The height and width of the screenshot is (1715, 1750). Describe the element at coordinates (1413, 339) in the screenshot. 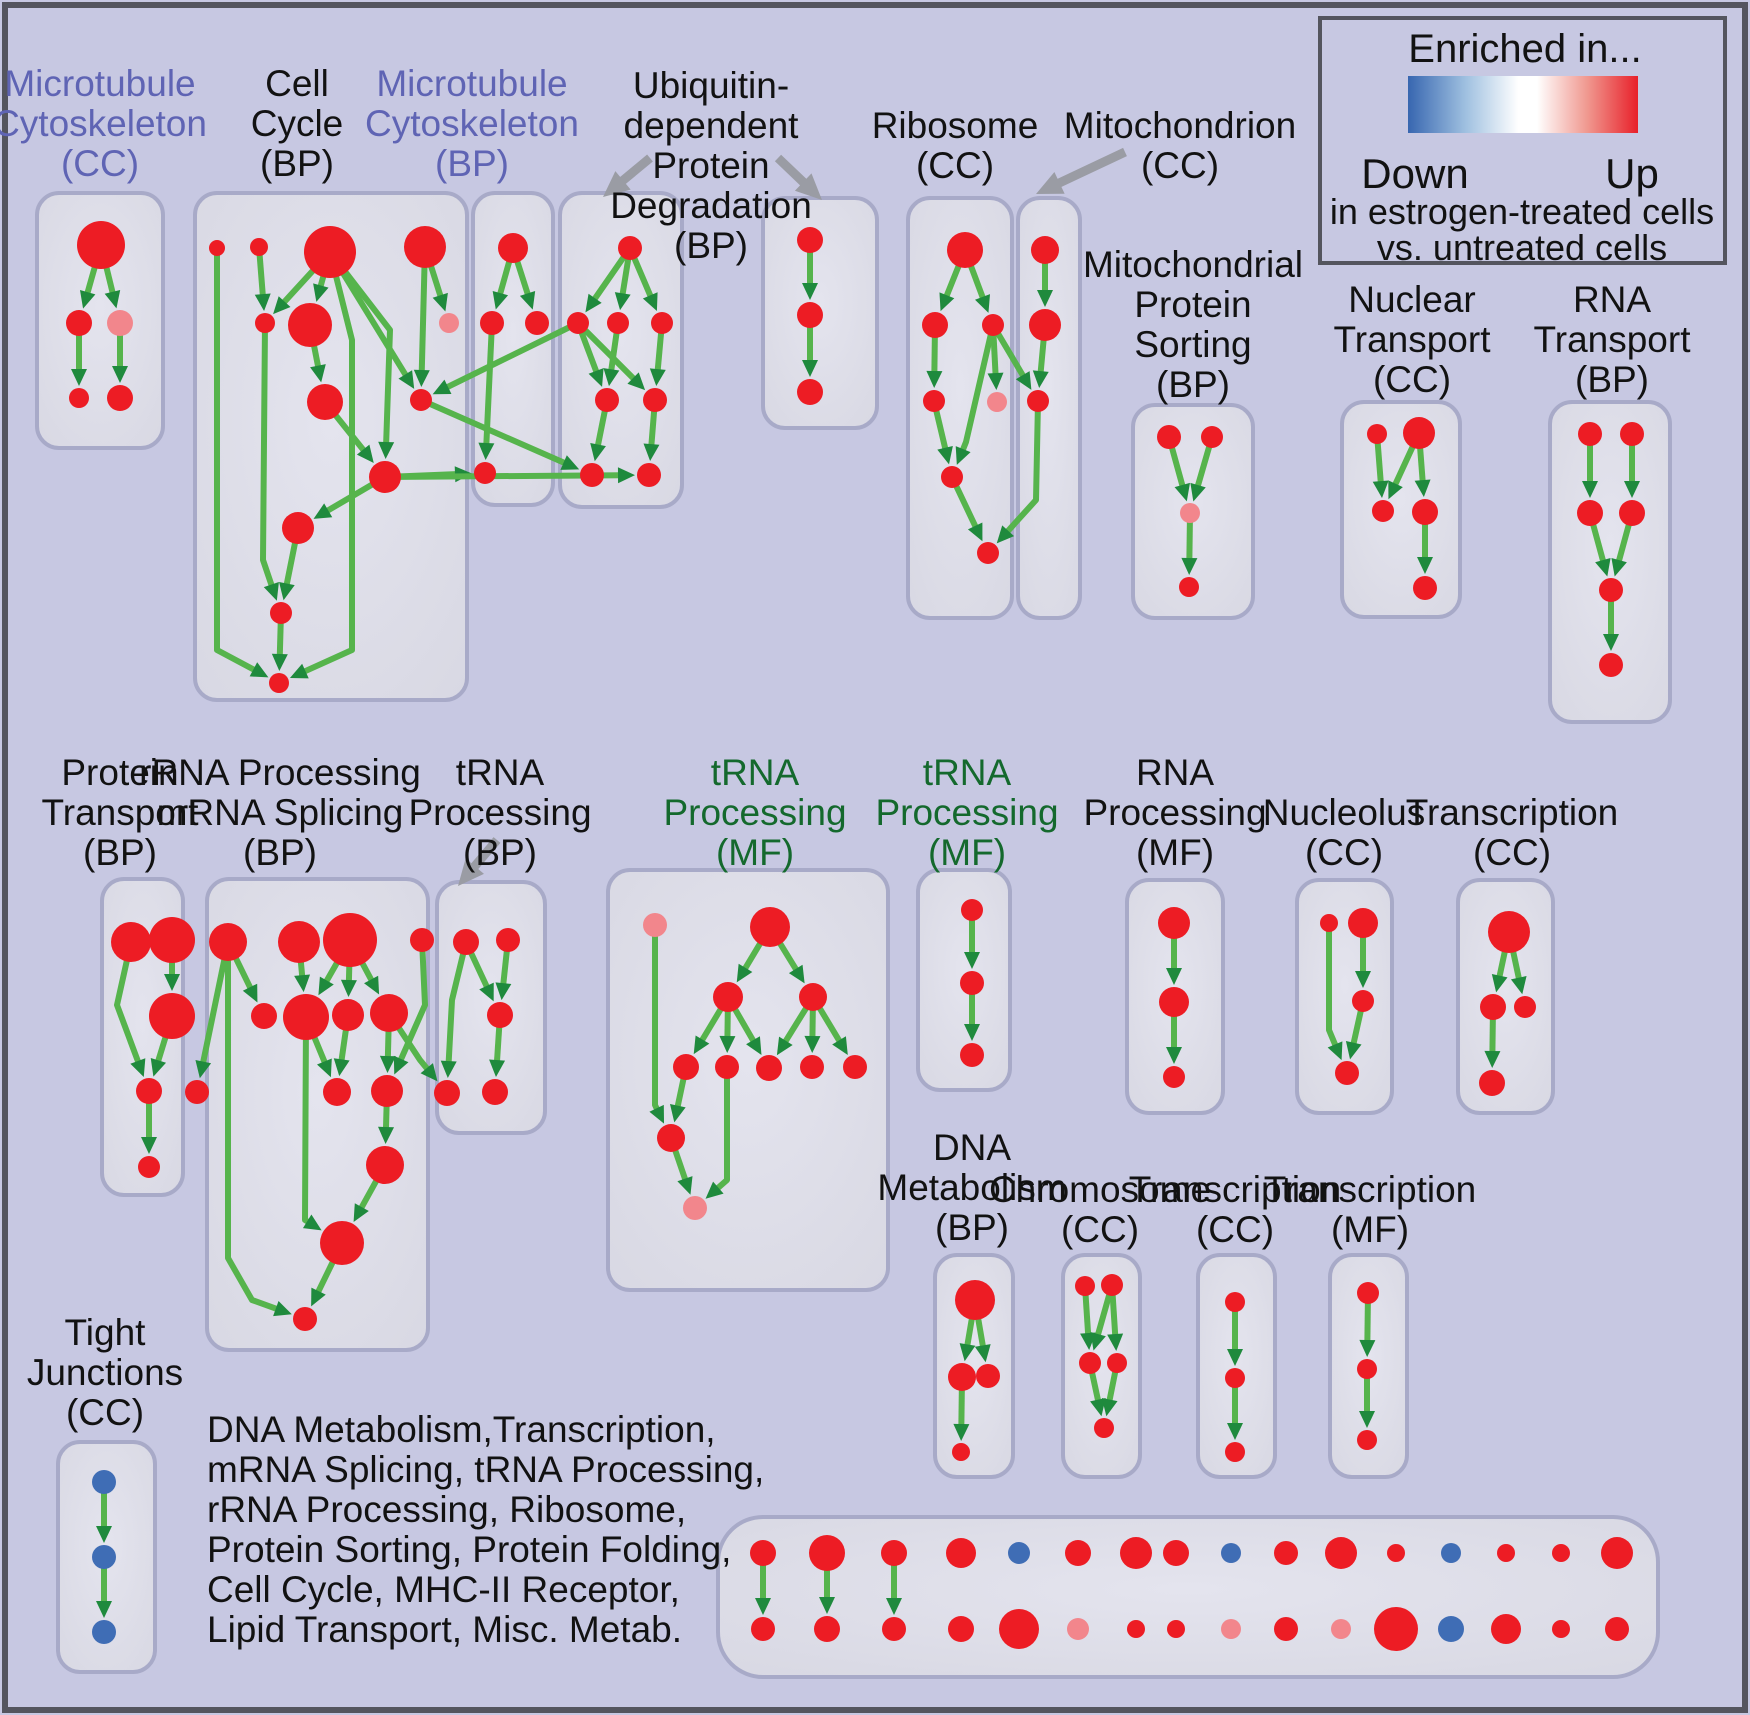

I see `label-nuclear-transport-line2: Transport` at that location.